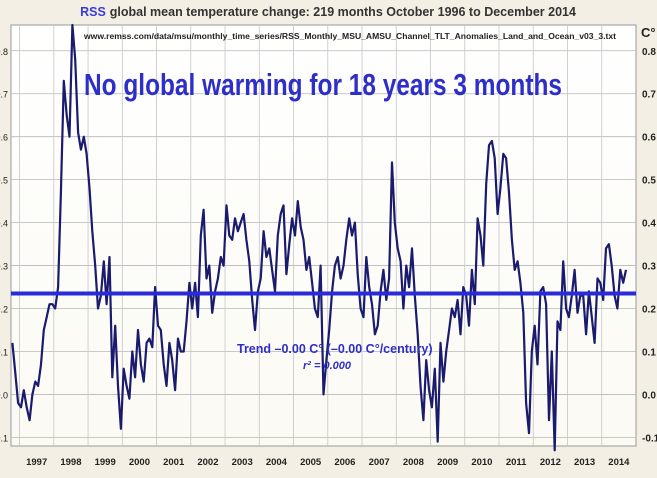 The height and width of the screenshot is (478, 657). What do you see at coordinates (277, 462) in the screenshot?
I see `x-tick-label: 2004` at bounding box center [277, 462].